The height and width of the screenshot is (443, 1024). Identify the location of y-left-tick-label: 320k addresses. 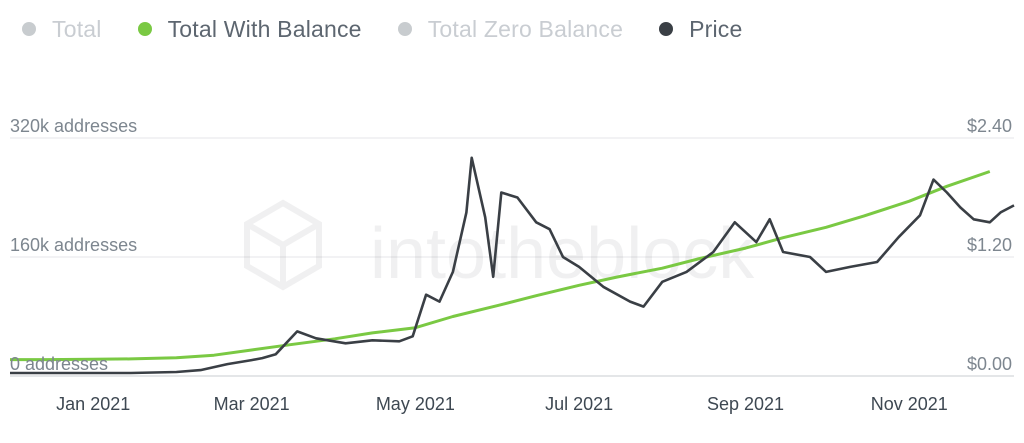
(73, 126).